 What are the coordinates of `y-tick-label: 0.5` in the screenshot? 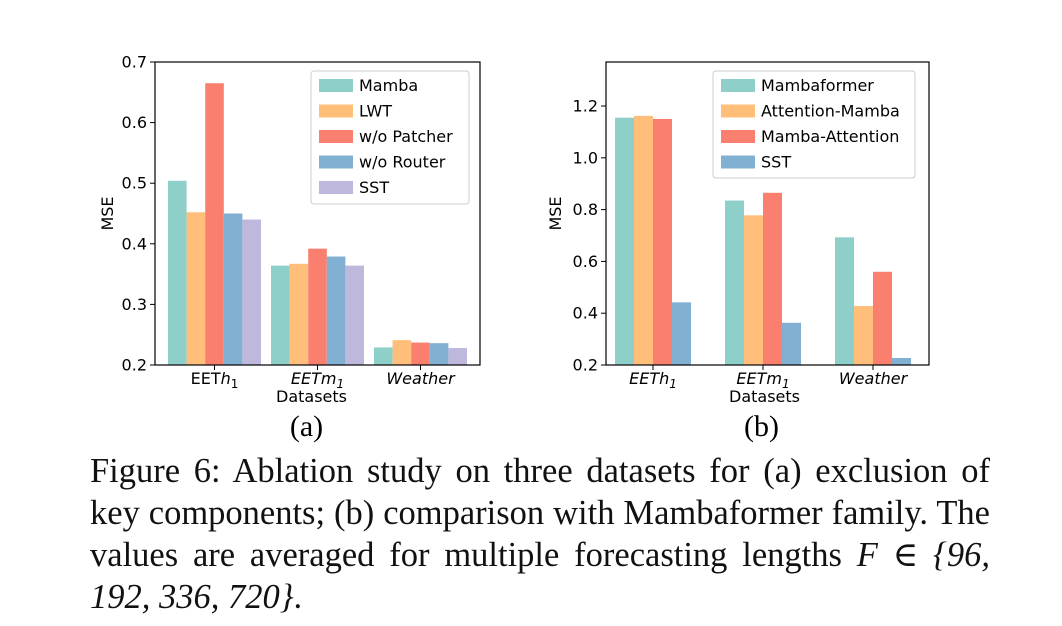 It's located at (134, 183).